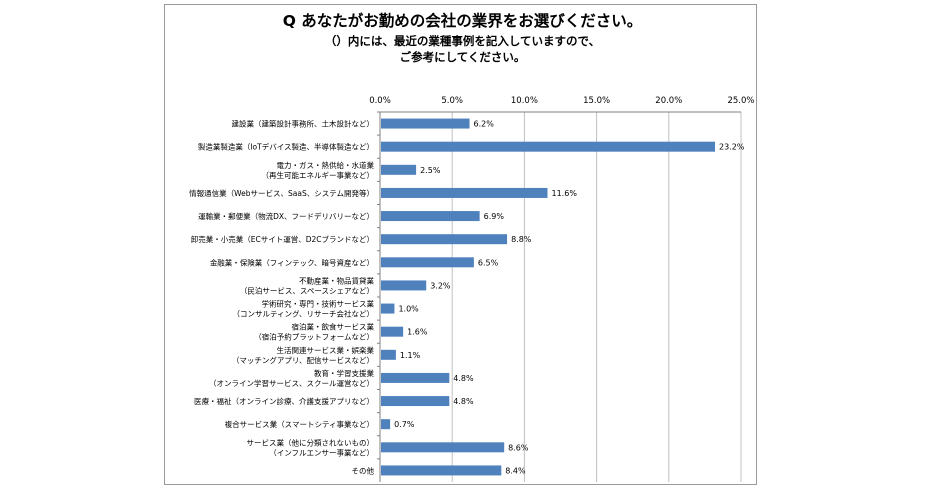  Describe the element at coordinates (380, 101) in the screenshot. I see `x-tick-label: 0.0%` at that location.